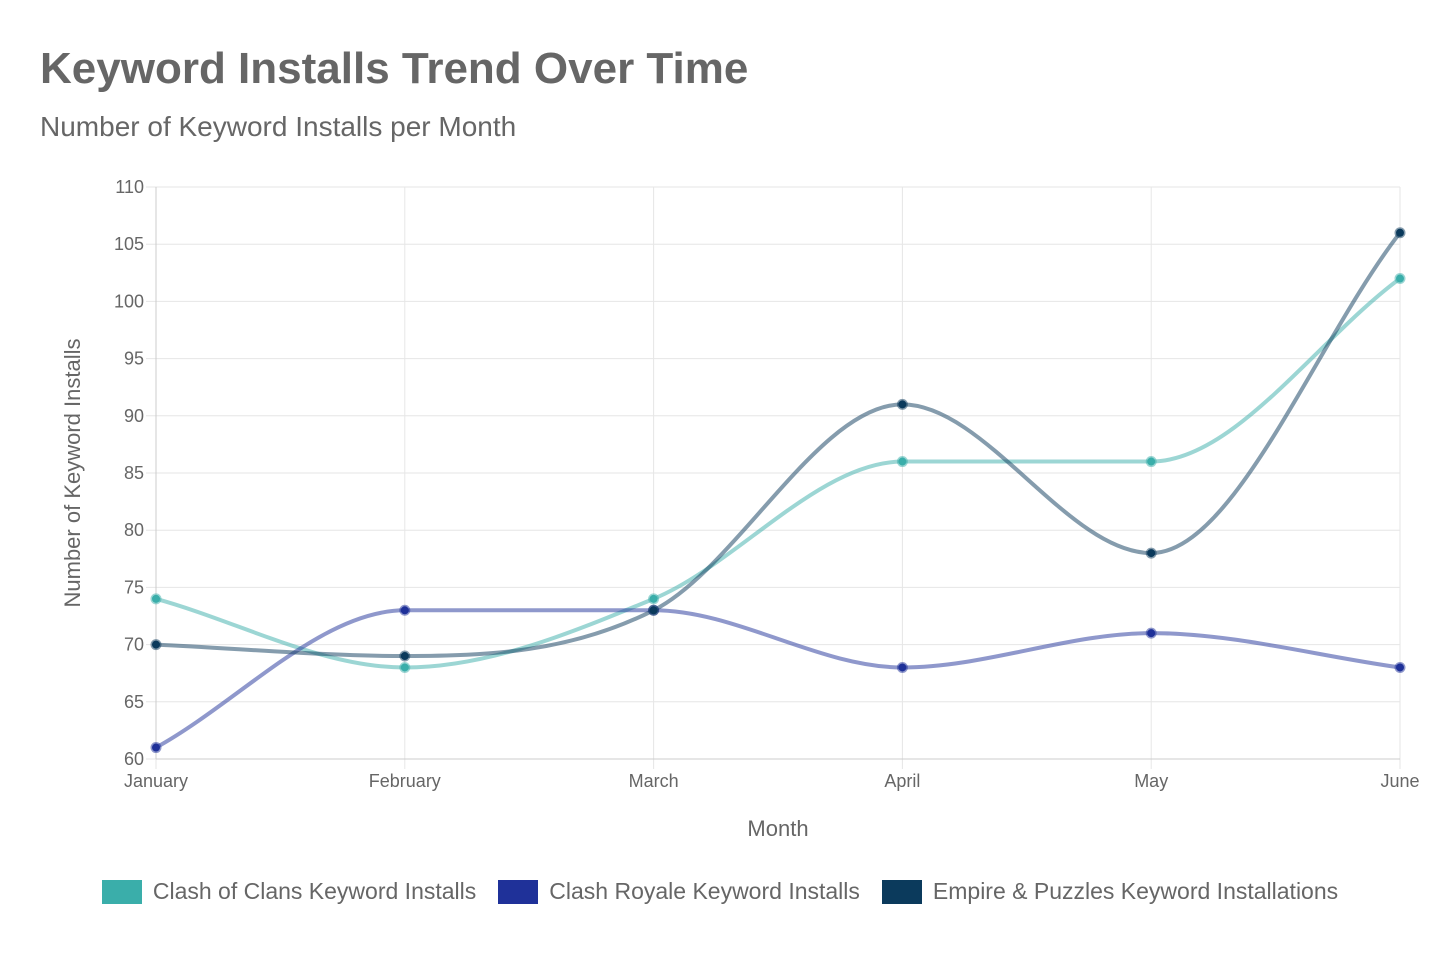 The image size is (1440, 960). I want to click on legend-item-0: Clash of Clans Keyword Installs, so click(289, 891).